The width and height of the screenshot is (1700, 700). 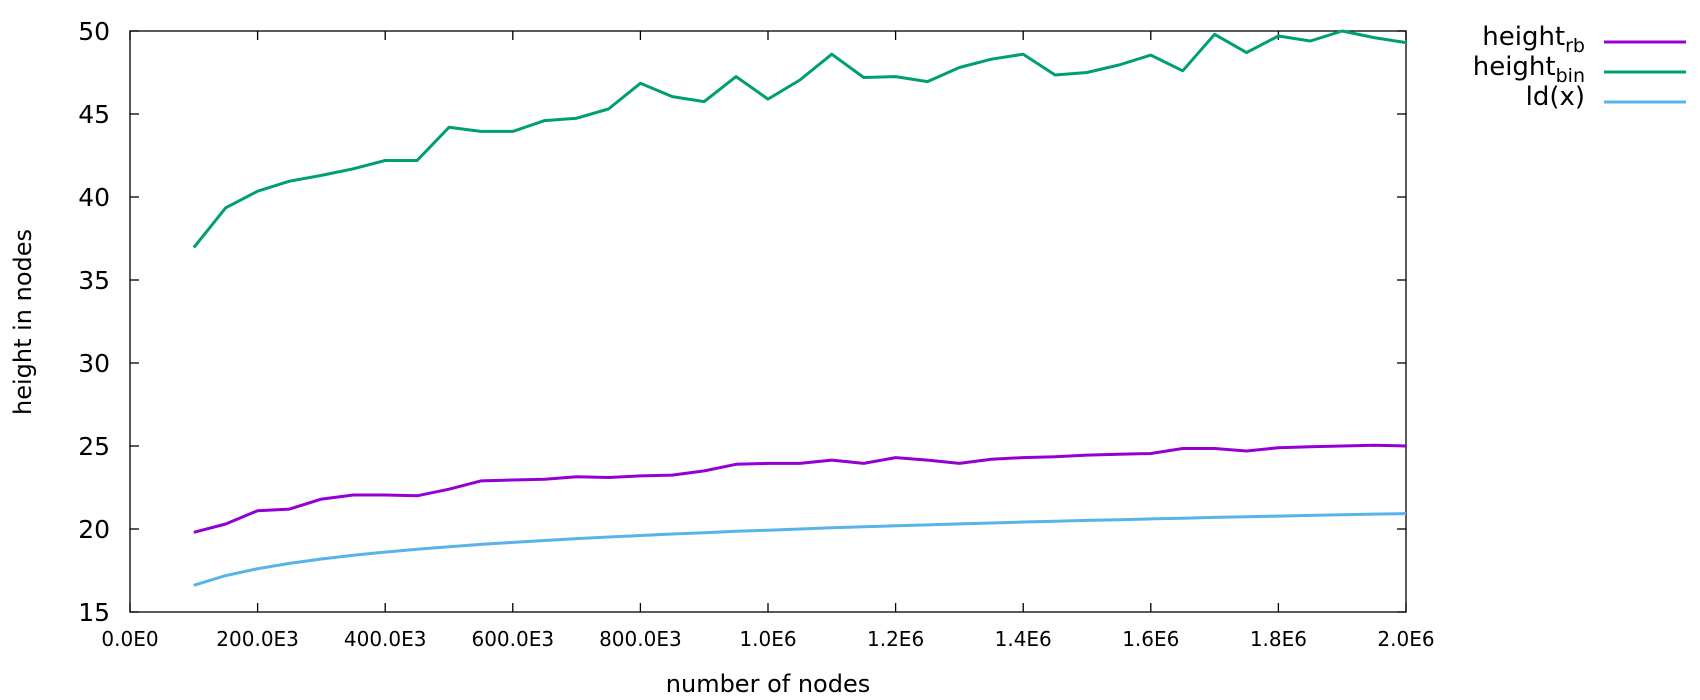 What do you see at coordinates (94, 197) in the screenshot?
I see `y-tick-label: 40` at bounding box center [94, 197].